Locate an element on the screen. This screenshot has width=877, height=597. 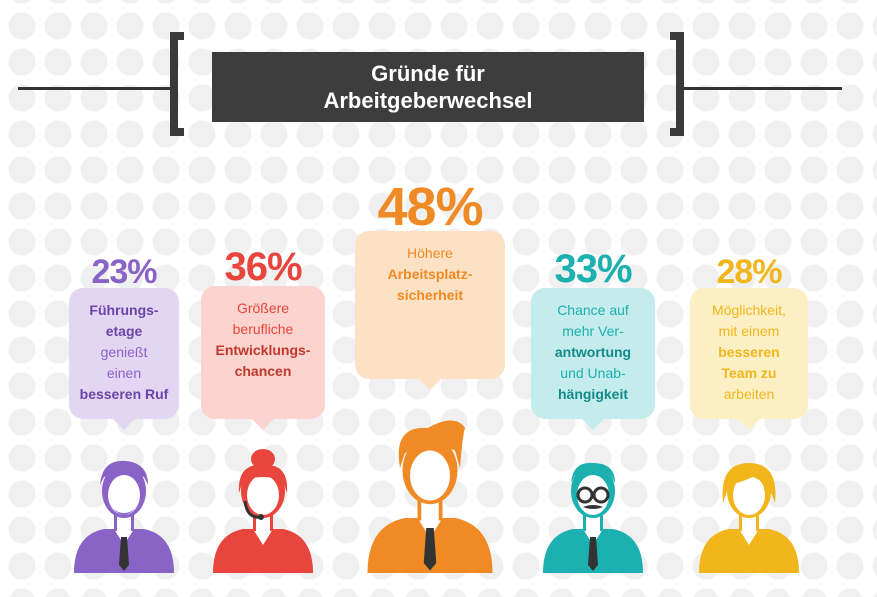
percentage-value: 28% is located at coordinates (749, 272).